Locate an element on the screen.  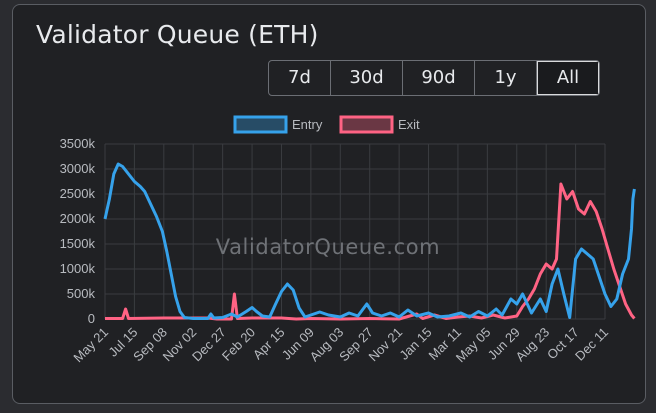
y-tick-label: 2000k is located at coordinates (78, 218).